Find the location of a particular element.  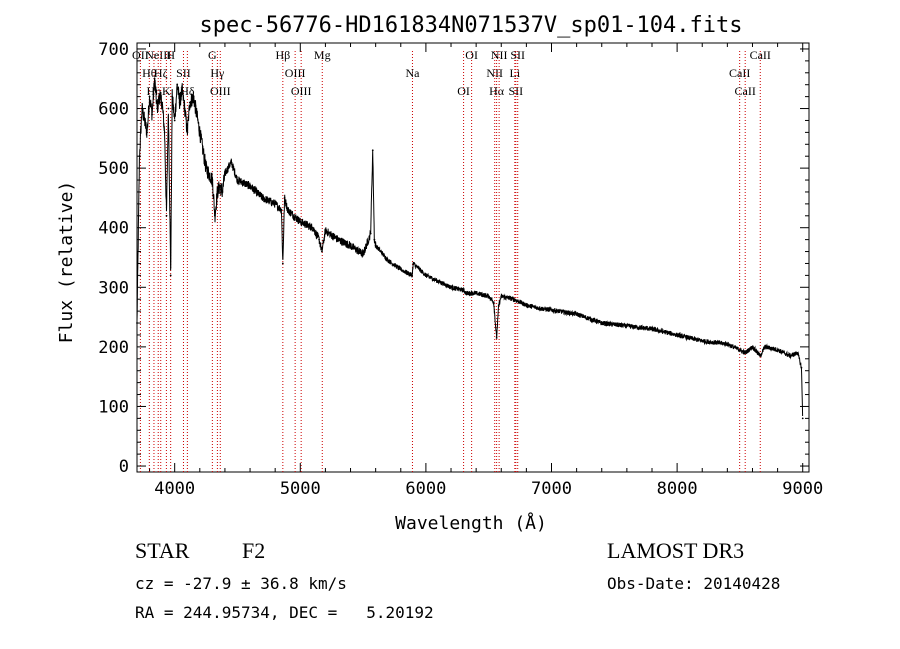

y-axis-label: Flux (relative) is located at coordinates (66, 262).